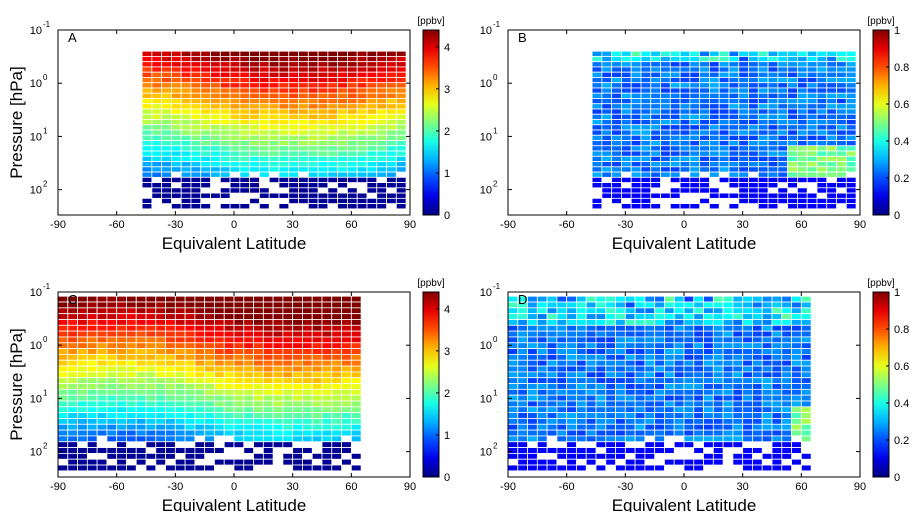  I want to click on y-tick-exponent: 2, so click(45, 446).